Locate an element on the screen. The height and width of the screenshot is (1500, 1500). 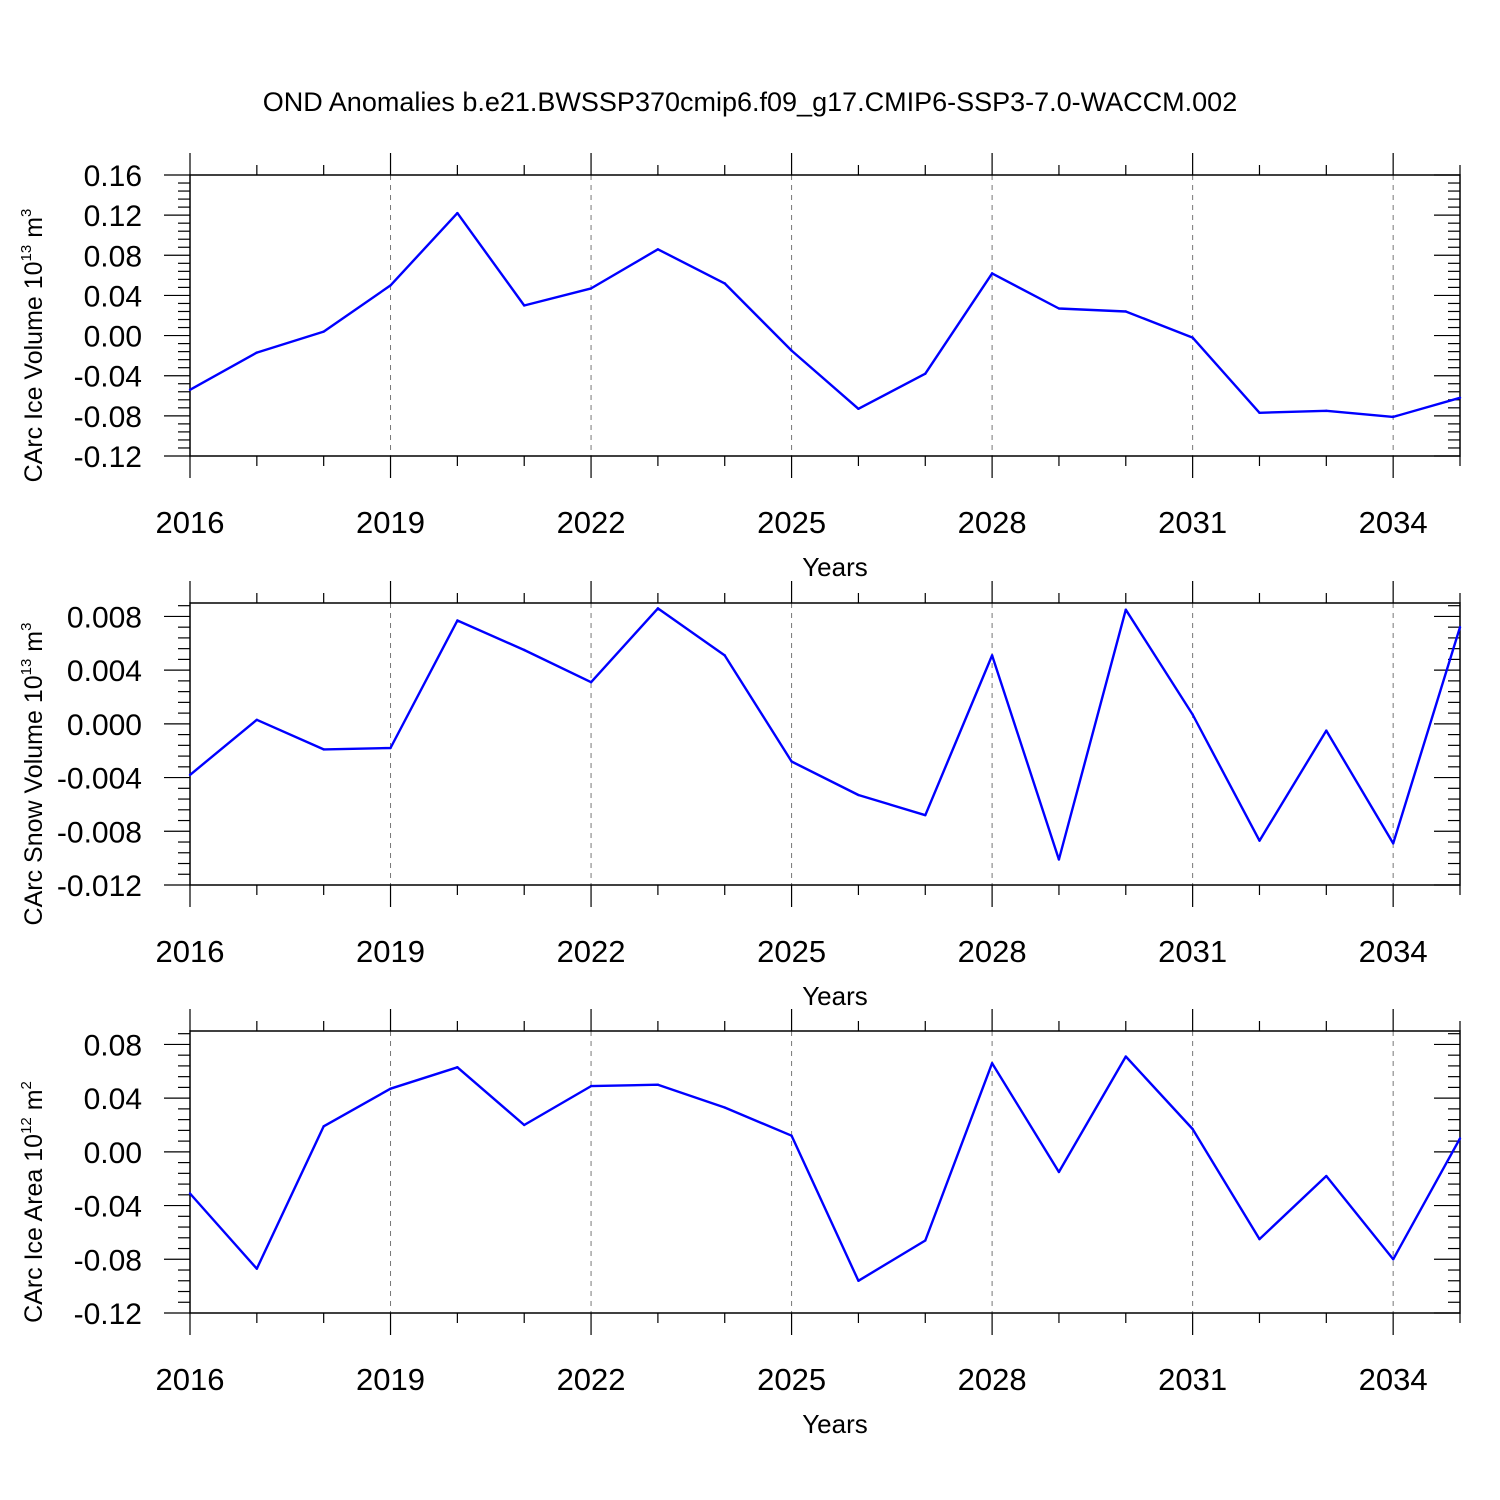
y-axis-label-exponent: 12 is located at coordinates (26, 1125).